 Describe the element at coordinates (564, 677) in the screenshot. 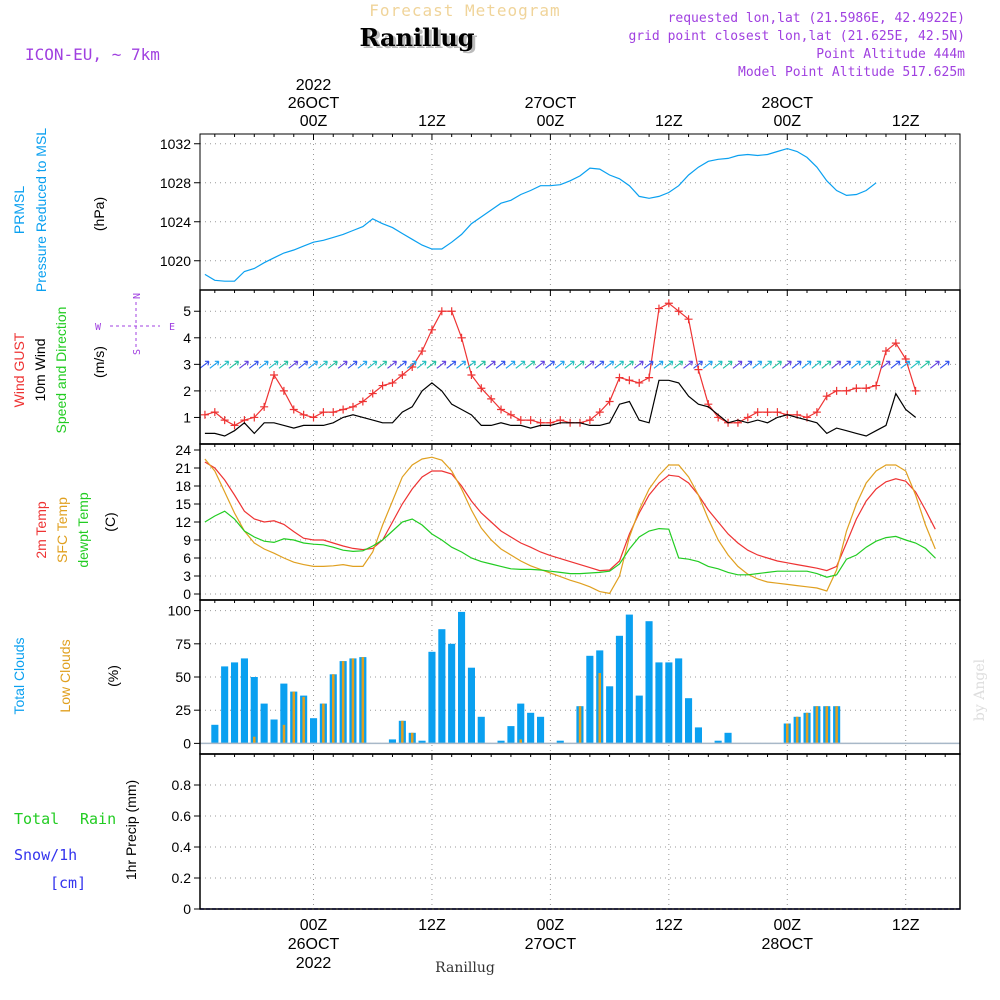

I see `clouds-panel: 0 25 50 75 100` at that location.